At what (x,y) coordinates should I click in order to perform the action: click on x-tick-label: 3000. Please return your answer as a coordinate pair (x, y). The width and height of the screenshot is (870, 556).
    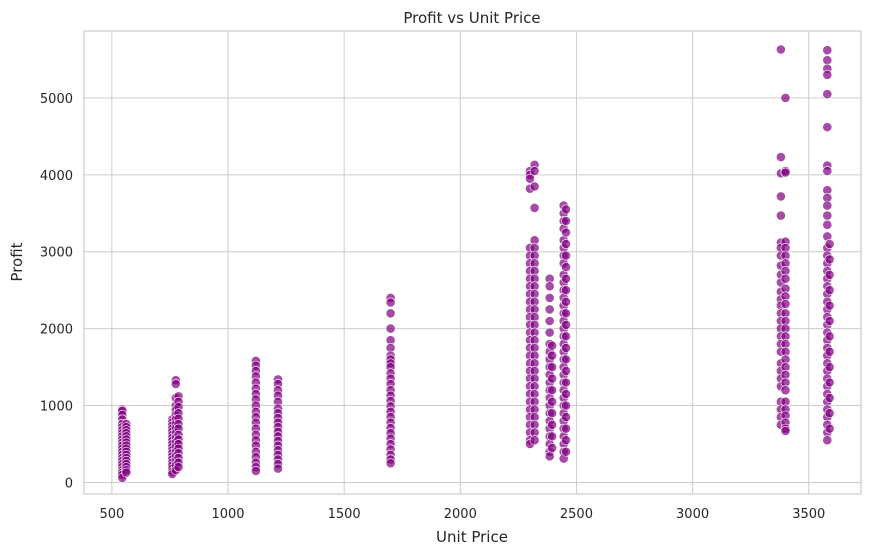
    Looking at the image, I should click on (692, 514).